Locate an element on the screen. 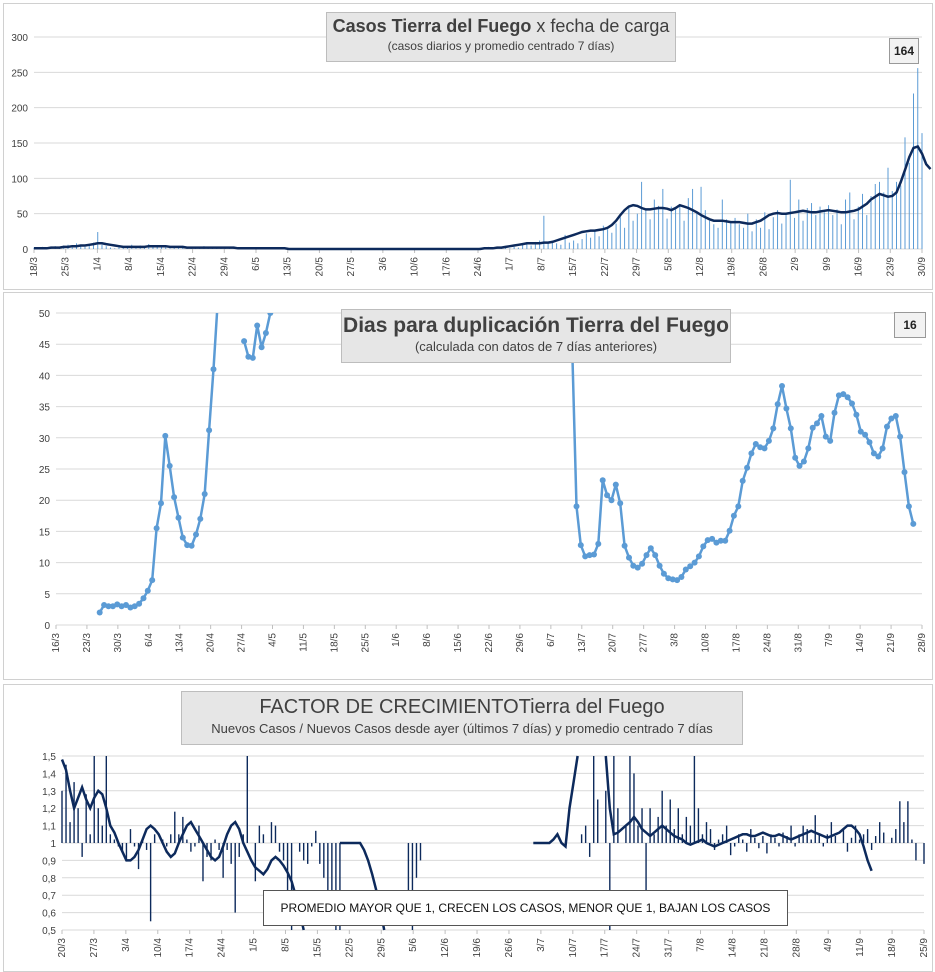 This screenshot has height=972, width=935. doubling-x-tick-label: 1/6 is located at coordinates (396, 640).